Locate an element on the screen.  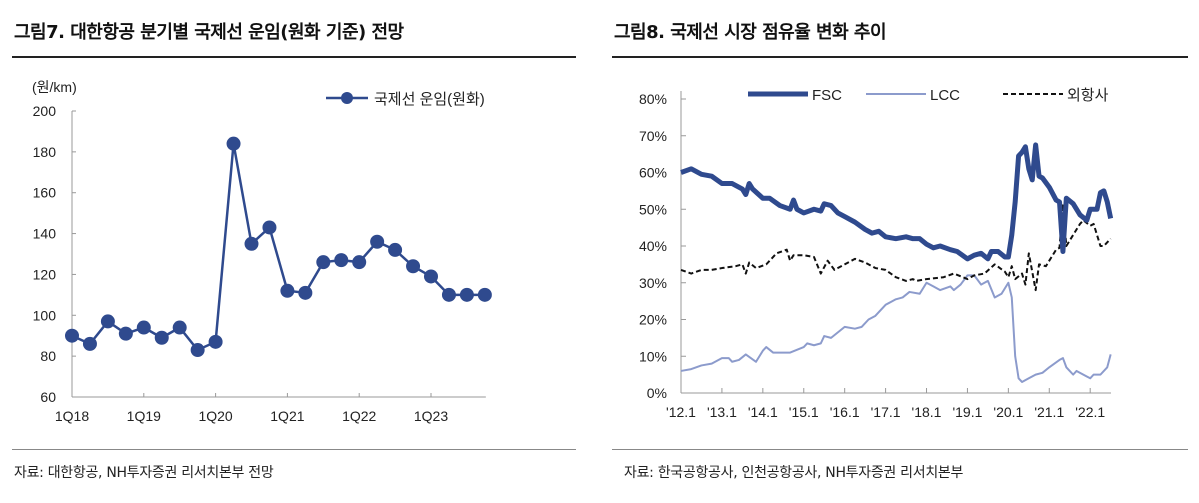
x-tick-label: 1Q20 is located at coordinates (215, 416).